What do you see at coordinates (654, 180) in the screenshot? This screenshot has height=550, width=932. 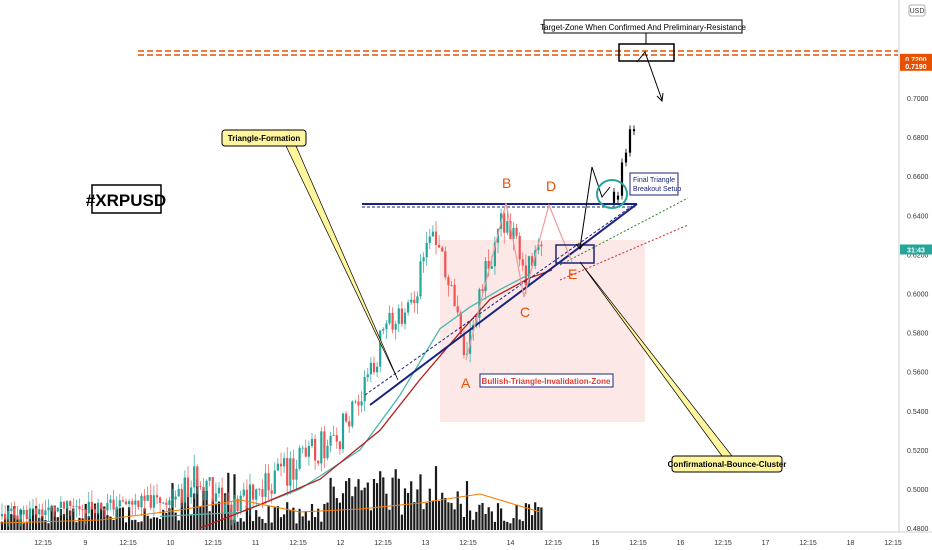 I see `breakout-label-line1: Final Triangle` at bounding box center [654, 180].